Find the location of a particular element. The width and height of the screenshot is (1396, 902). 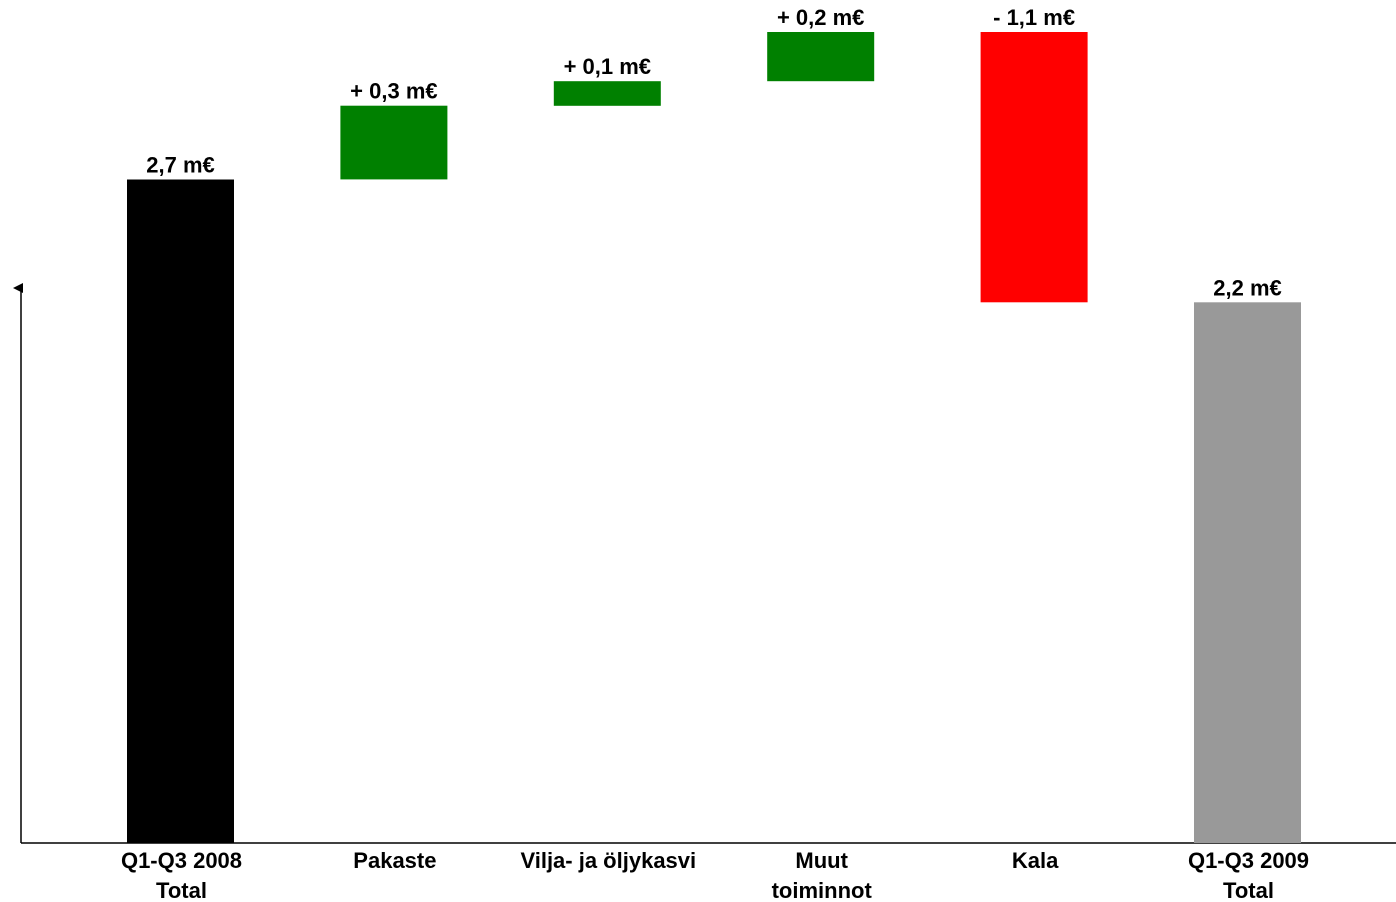

category-label-1-line-0: Pakaste is located at coordinates (394, 860).